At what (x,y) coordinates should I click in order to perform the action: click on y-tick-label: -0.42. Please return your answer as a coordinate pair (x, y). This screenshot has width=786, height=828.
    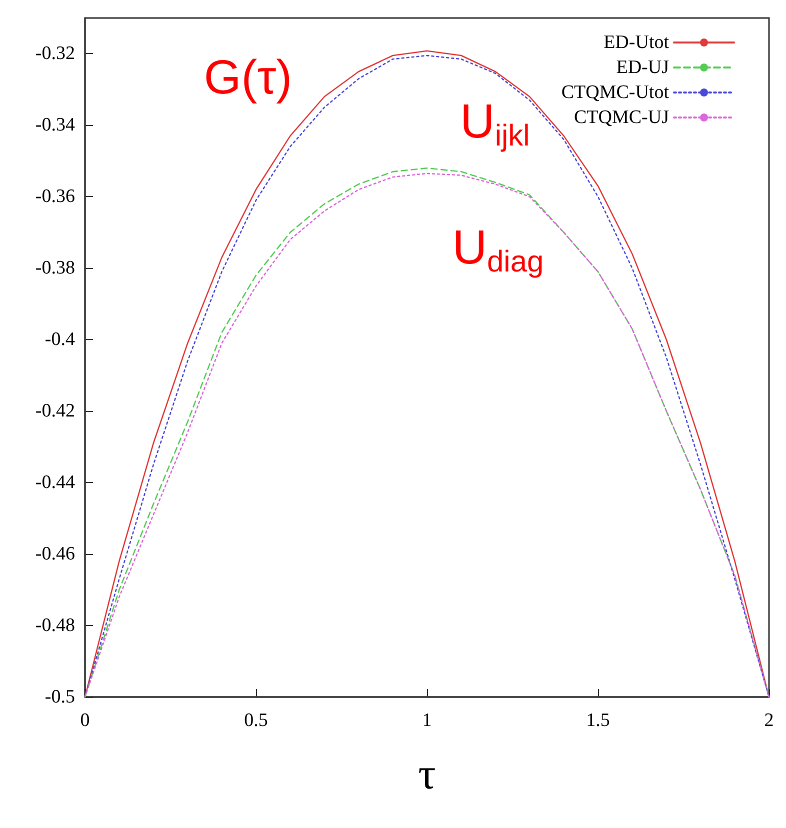
    Looking at the image, I should click on (55, 411).